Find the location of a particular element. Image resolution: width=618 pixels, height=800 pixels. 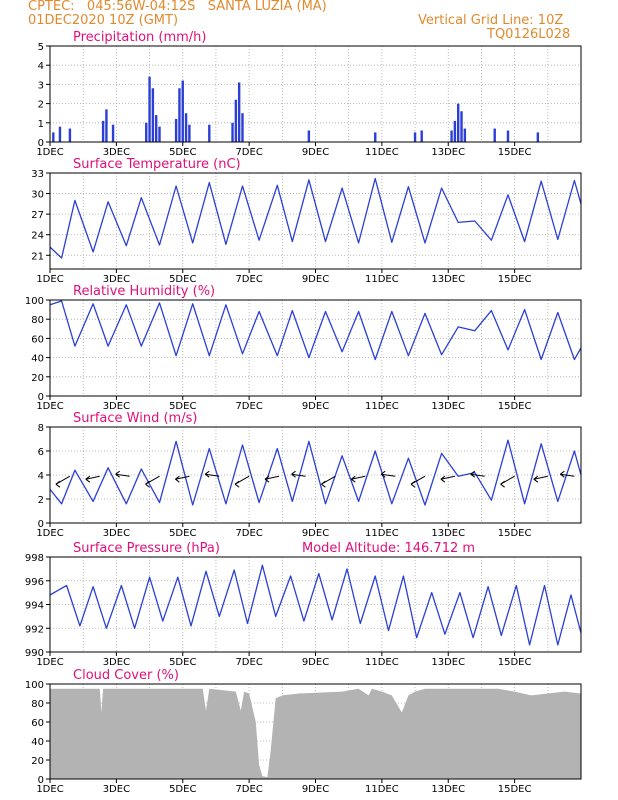

panel-title: Surface Wind (m/s) is located at coordinates (135, 418).